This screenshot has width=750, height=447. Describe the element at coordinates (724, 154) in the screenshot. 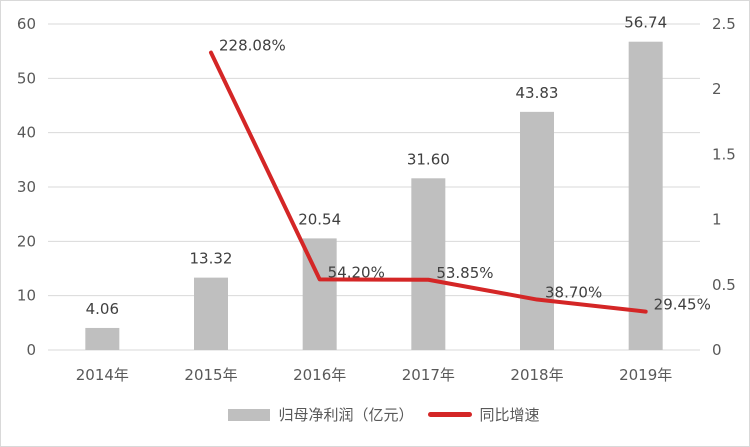

I see `y-right-tick-label: 1.5` at that location.